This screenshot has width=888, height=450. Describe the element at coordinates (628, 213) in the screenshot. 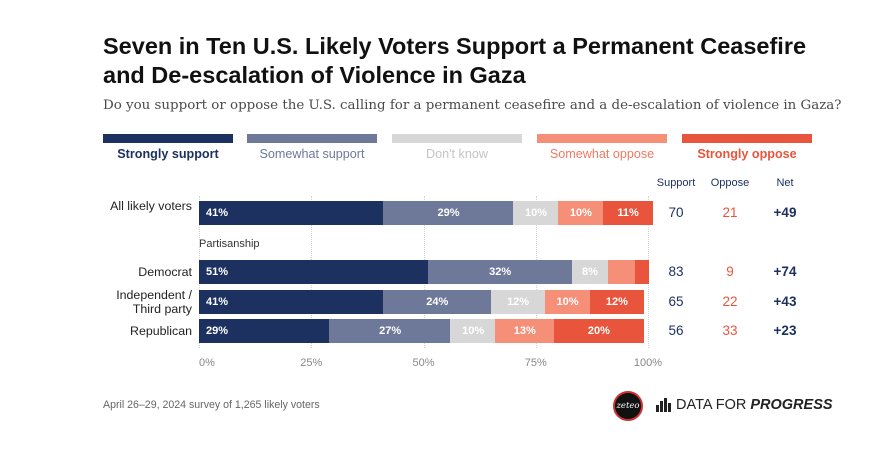

I see `bar-segment-strongly-oppose: 11%` at that location.